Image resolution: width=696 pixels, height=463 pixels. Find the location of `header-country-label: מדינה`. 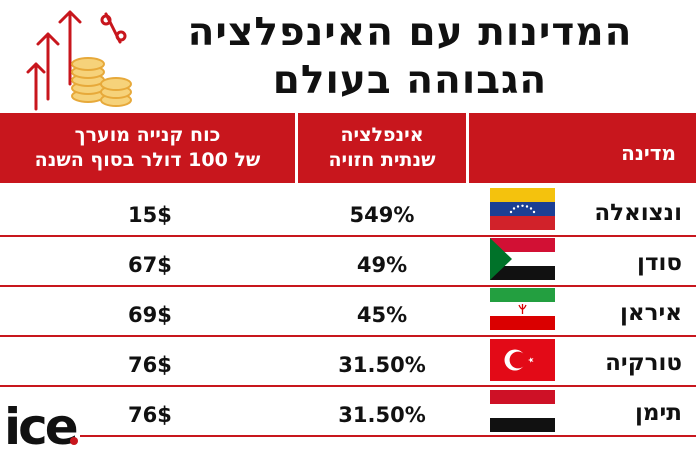

header-country-label: מדינה is located at coordinates (648, 153).